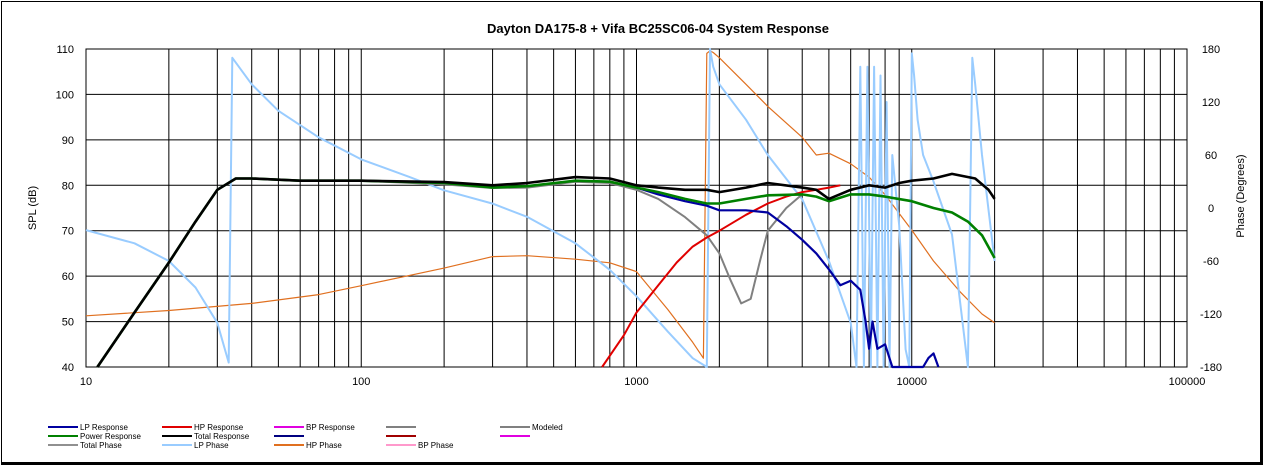  What do you see at coordinates (636, 382) in the screenshot?
I see `x-tick-label: 1000` at bounding box center [636, 382].